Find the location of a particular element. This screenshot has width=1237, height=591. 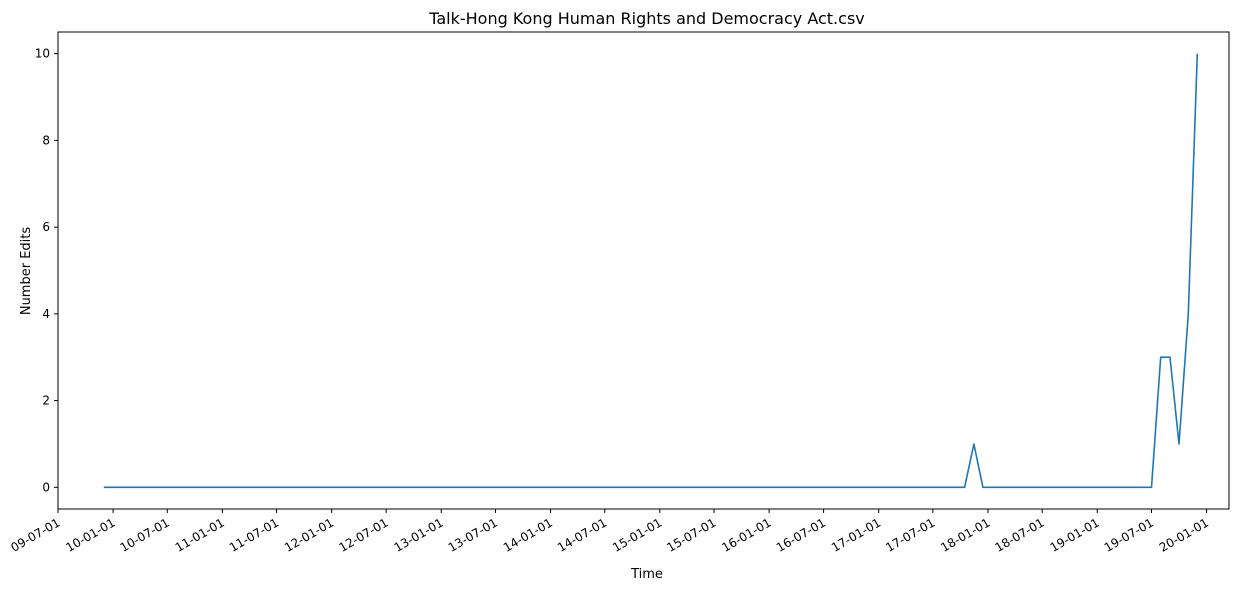

y-tick-label: 10 is located at coordinates (42, 54).